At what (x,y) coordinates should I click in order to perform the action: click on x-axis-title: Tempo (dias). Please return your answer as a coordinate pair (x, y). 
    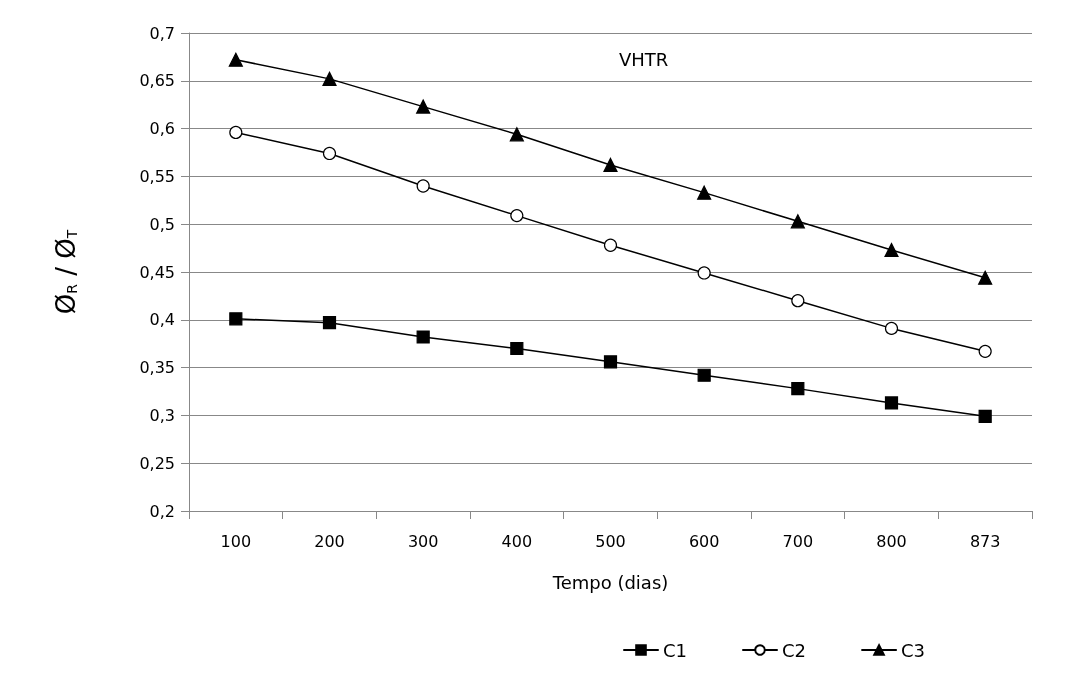
    Looking at the image, I should click on (610, 582).